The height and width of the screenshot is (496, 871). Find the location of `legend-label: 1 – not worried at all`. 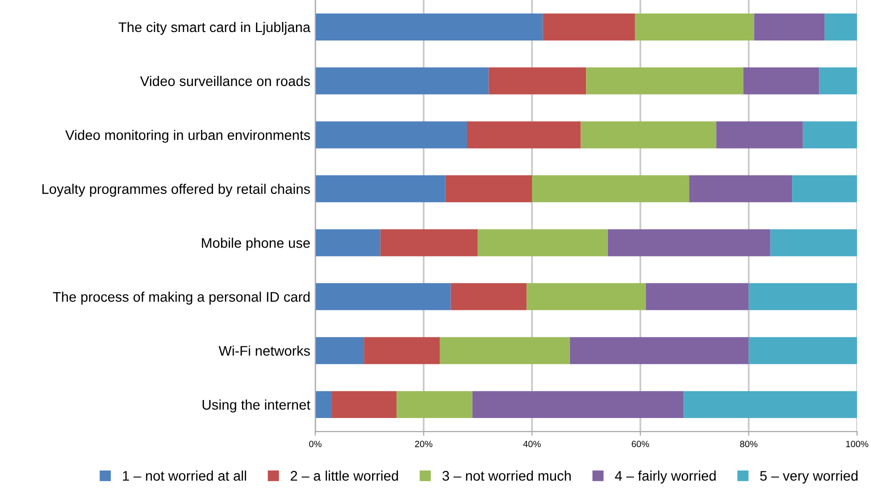

legend-label: 1 – not worried at all is located at coordinates (184, 475).